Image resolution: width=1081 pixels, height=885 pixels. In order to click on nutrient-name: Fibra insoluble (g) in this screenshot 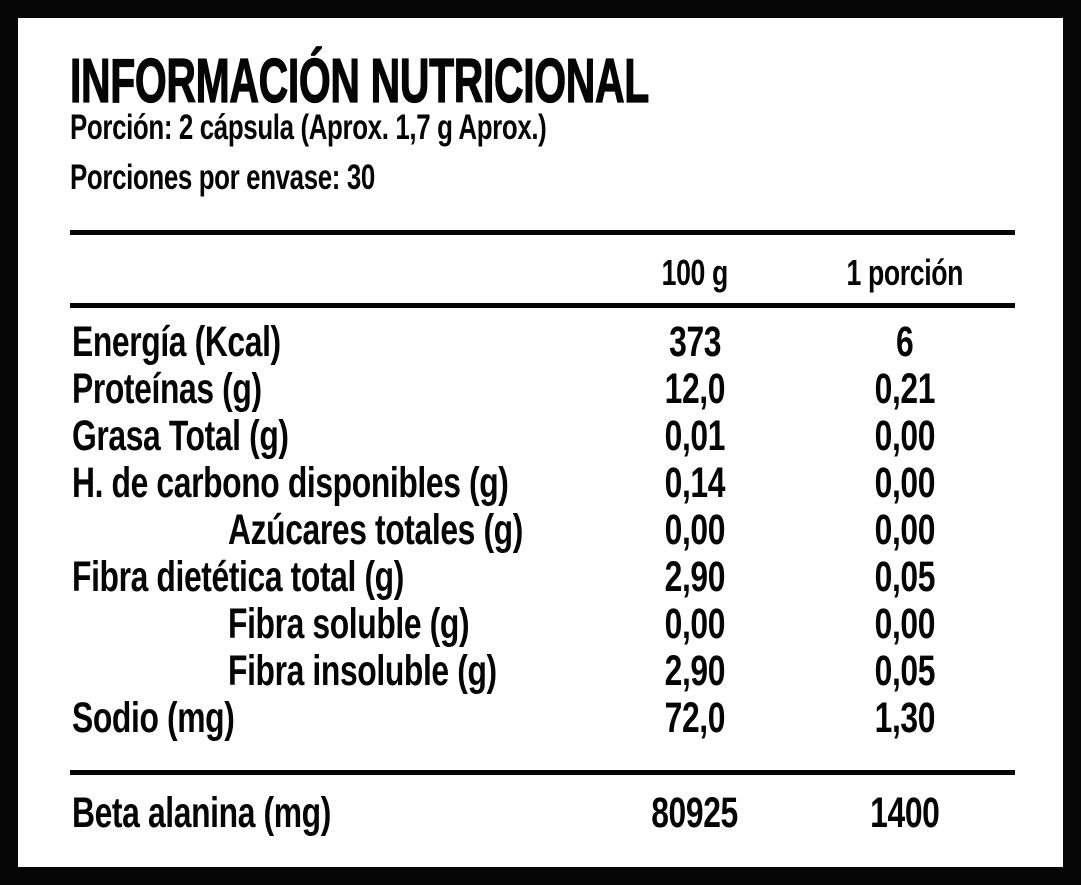, I will do `click(362, 671)`.